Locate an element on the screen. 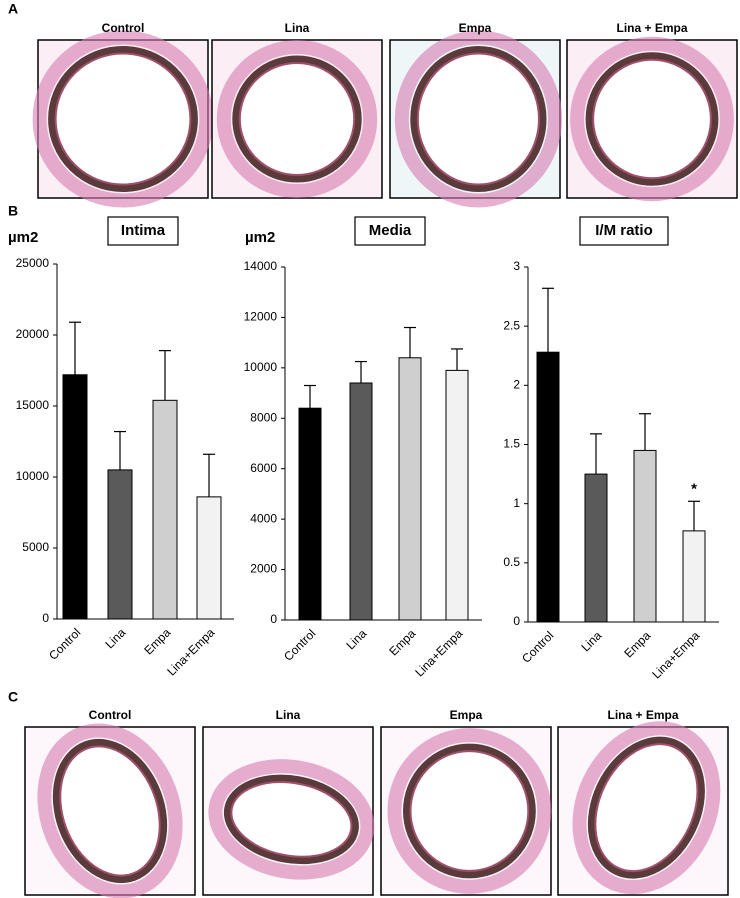 This screenshot has height=898, width=740. chart-title: I/M ratio is located at coordinates (624, 230).